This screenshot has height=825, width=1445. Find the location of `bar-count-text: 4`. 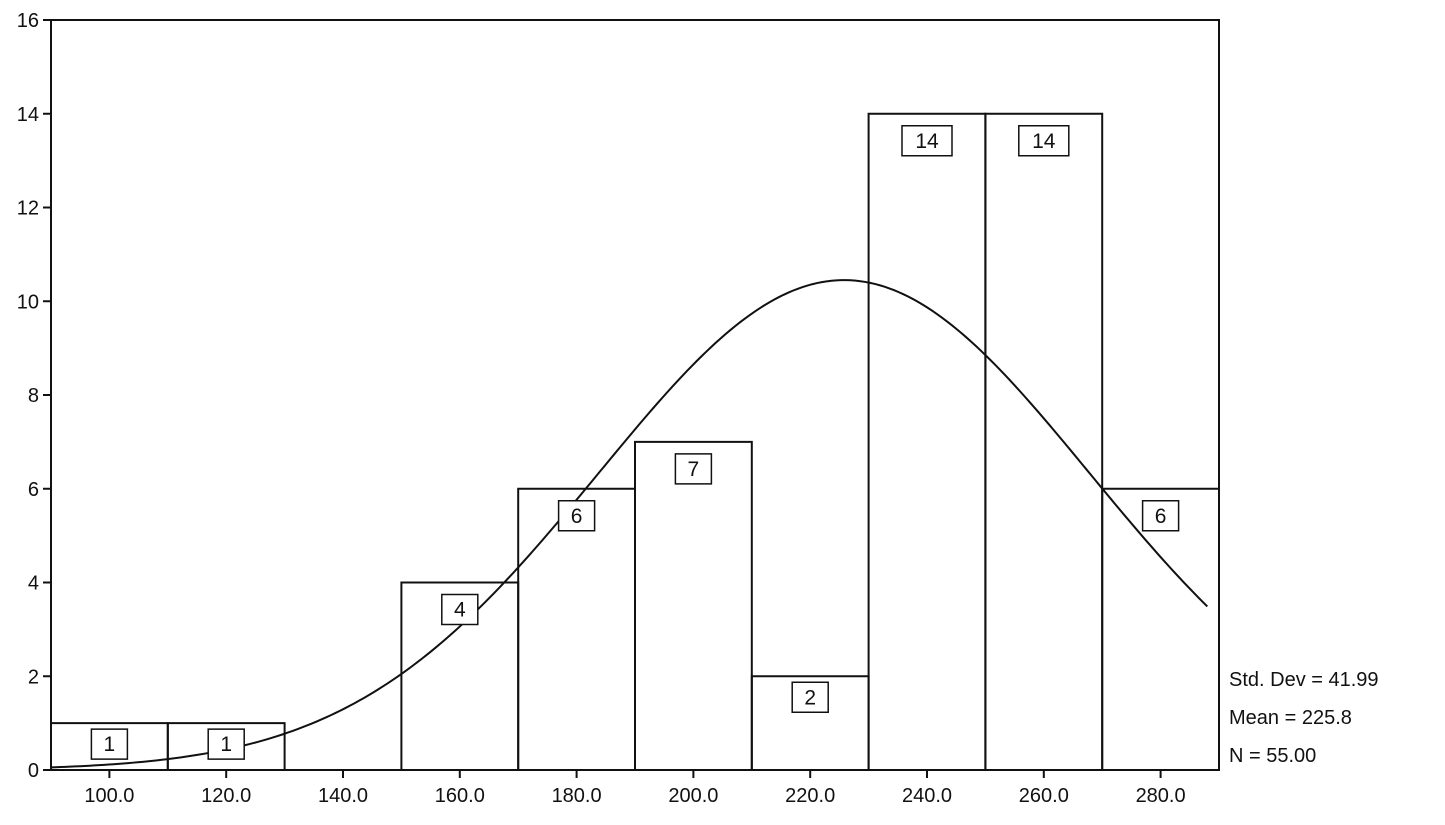

bar-count-text: 4 is located at coordinates (460, 610).